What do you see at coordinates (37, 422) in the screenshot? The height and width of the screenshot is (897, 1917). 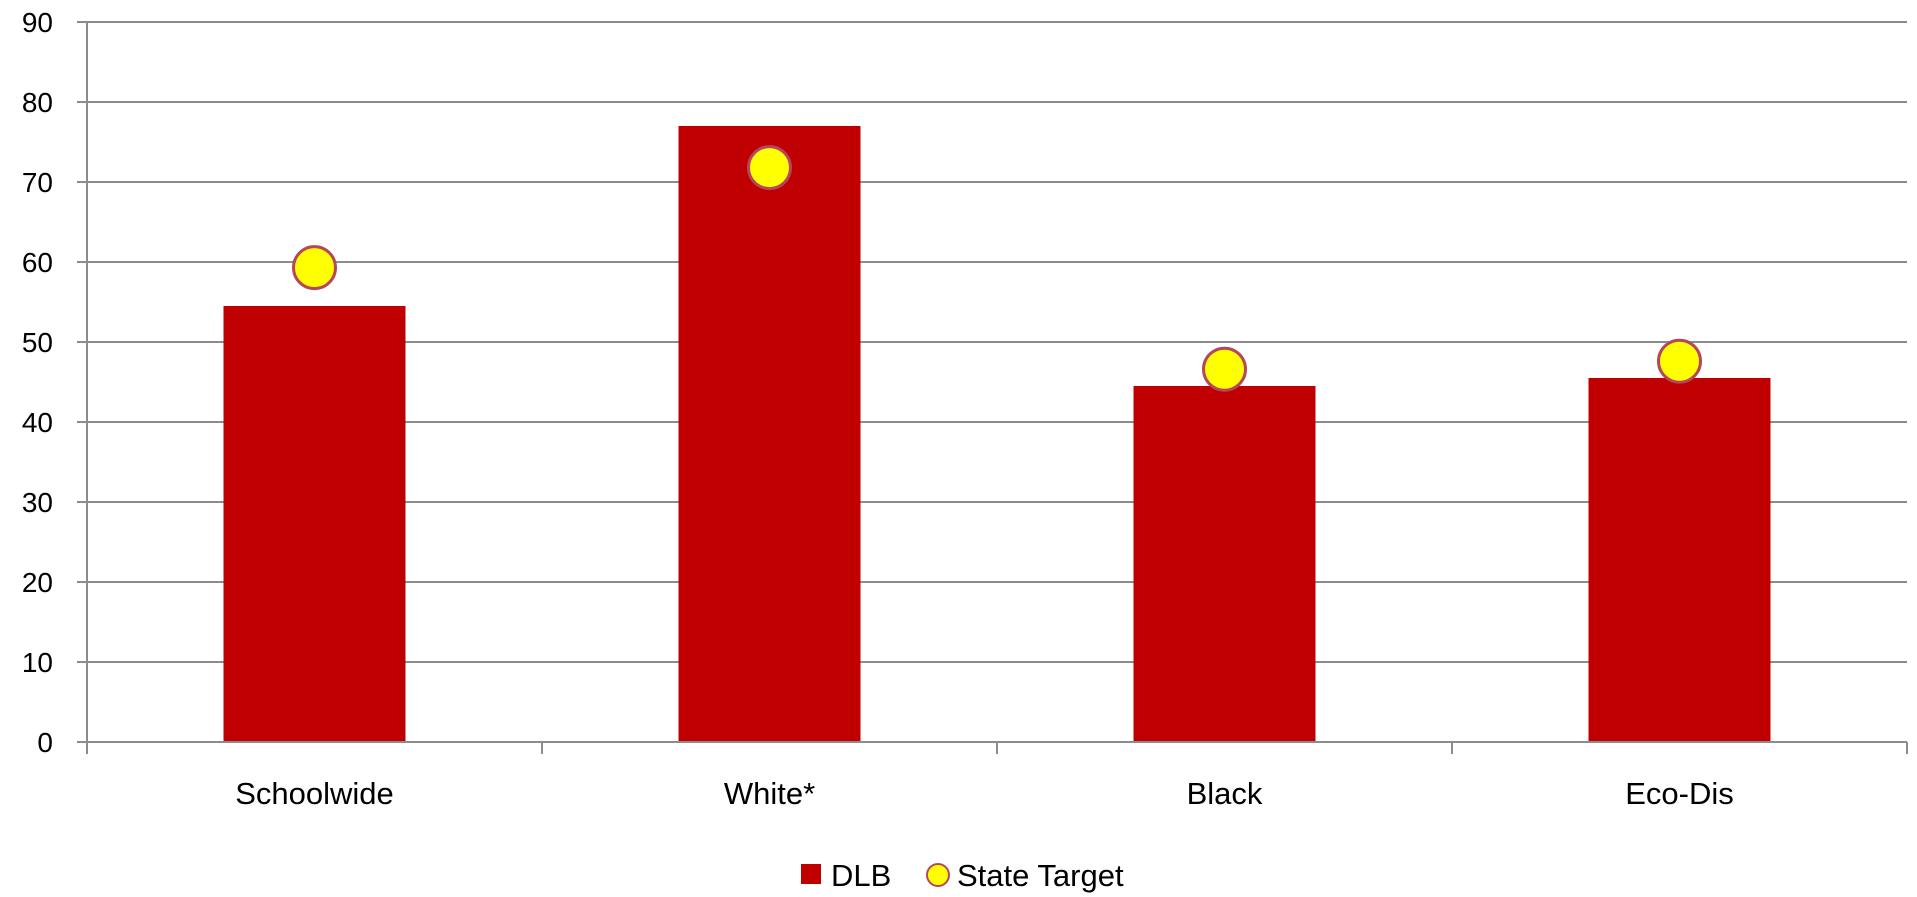 I see `y-tick-label: 40` at bounding box center [37, 422].